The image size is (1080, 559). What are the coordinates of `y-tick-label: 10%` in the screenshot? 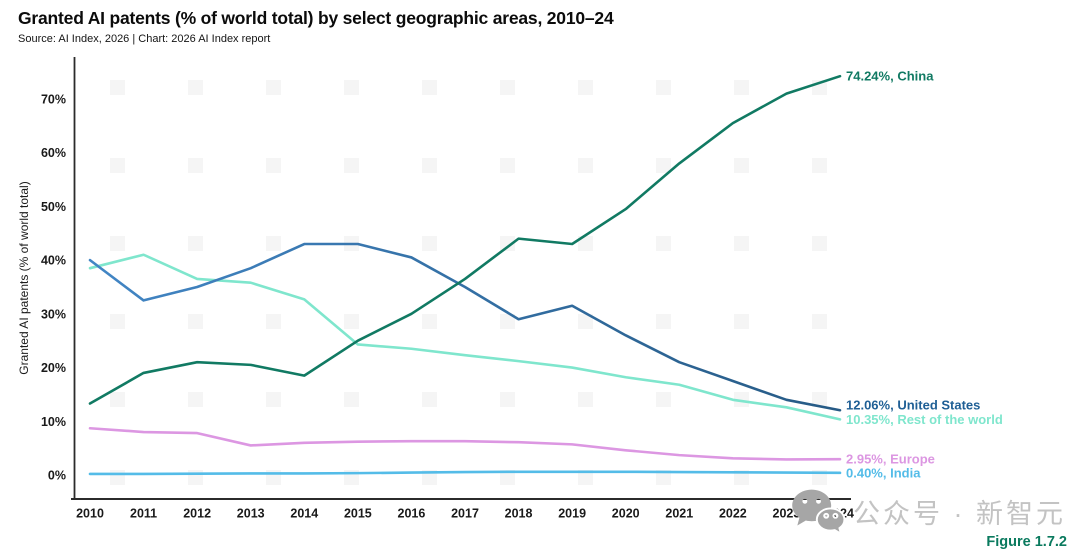 It's located at (53, 422).